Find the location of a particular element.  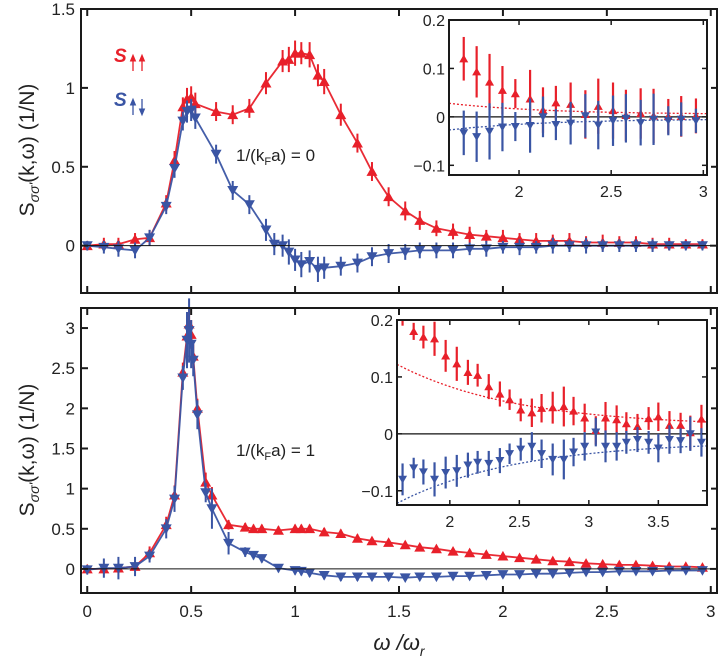

inset-x-tick-label: 2 is located at coordinates (449, 522).